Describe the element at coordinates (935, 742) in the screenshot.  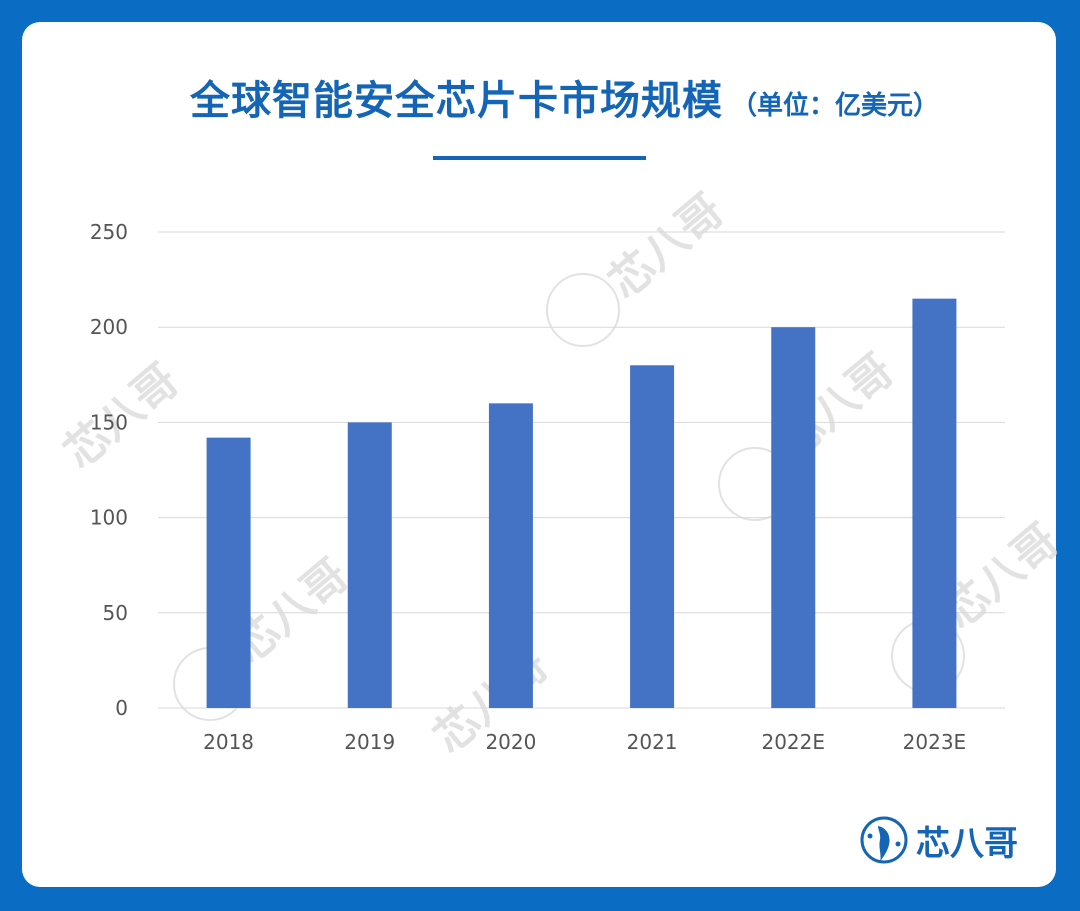
I see `x-tick-label: 2023E` at that location.